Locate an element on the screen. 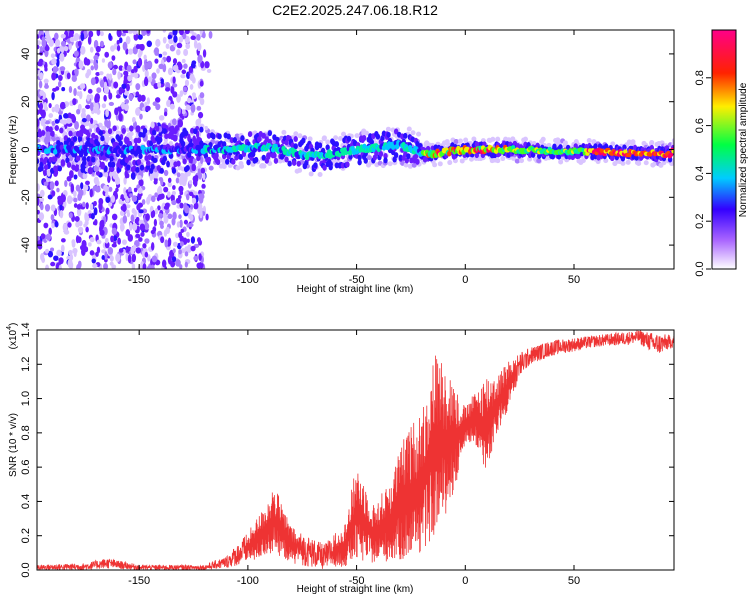 This screenshot has width=750, height=600. y-tick-label: -40 is located at coordinates (26, 245).